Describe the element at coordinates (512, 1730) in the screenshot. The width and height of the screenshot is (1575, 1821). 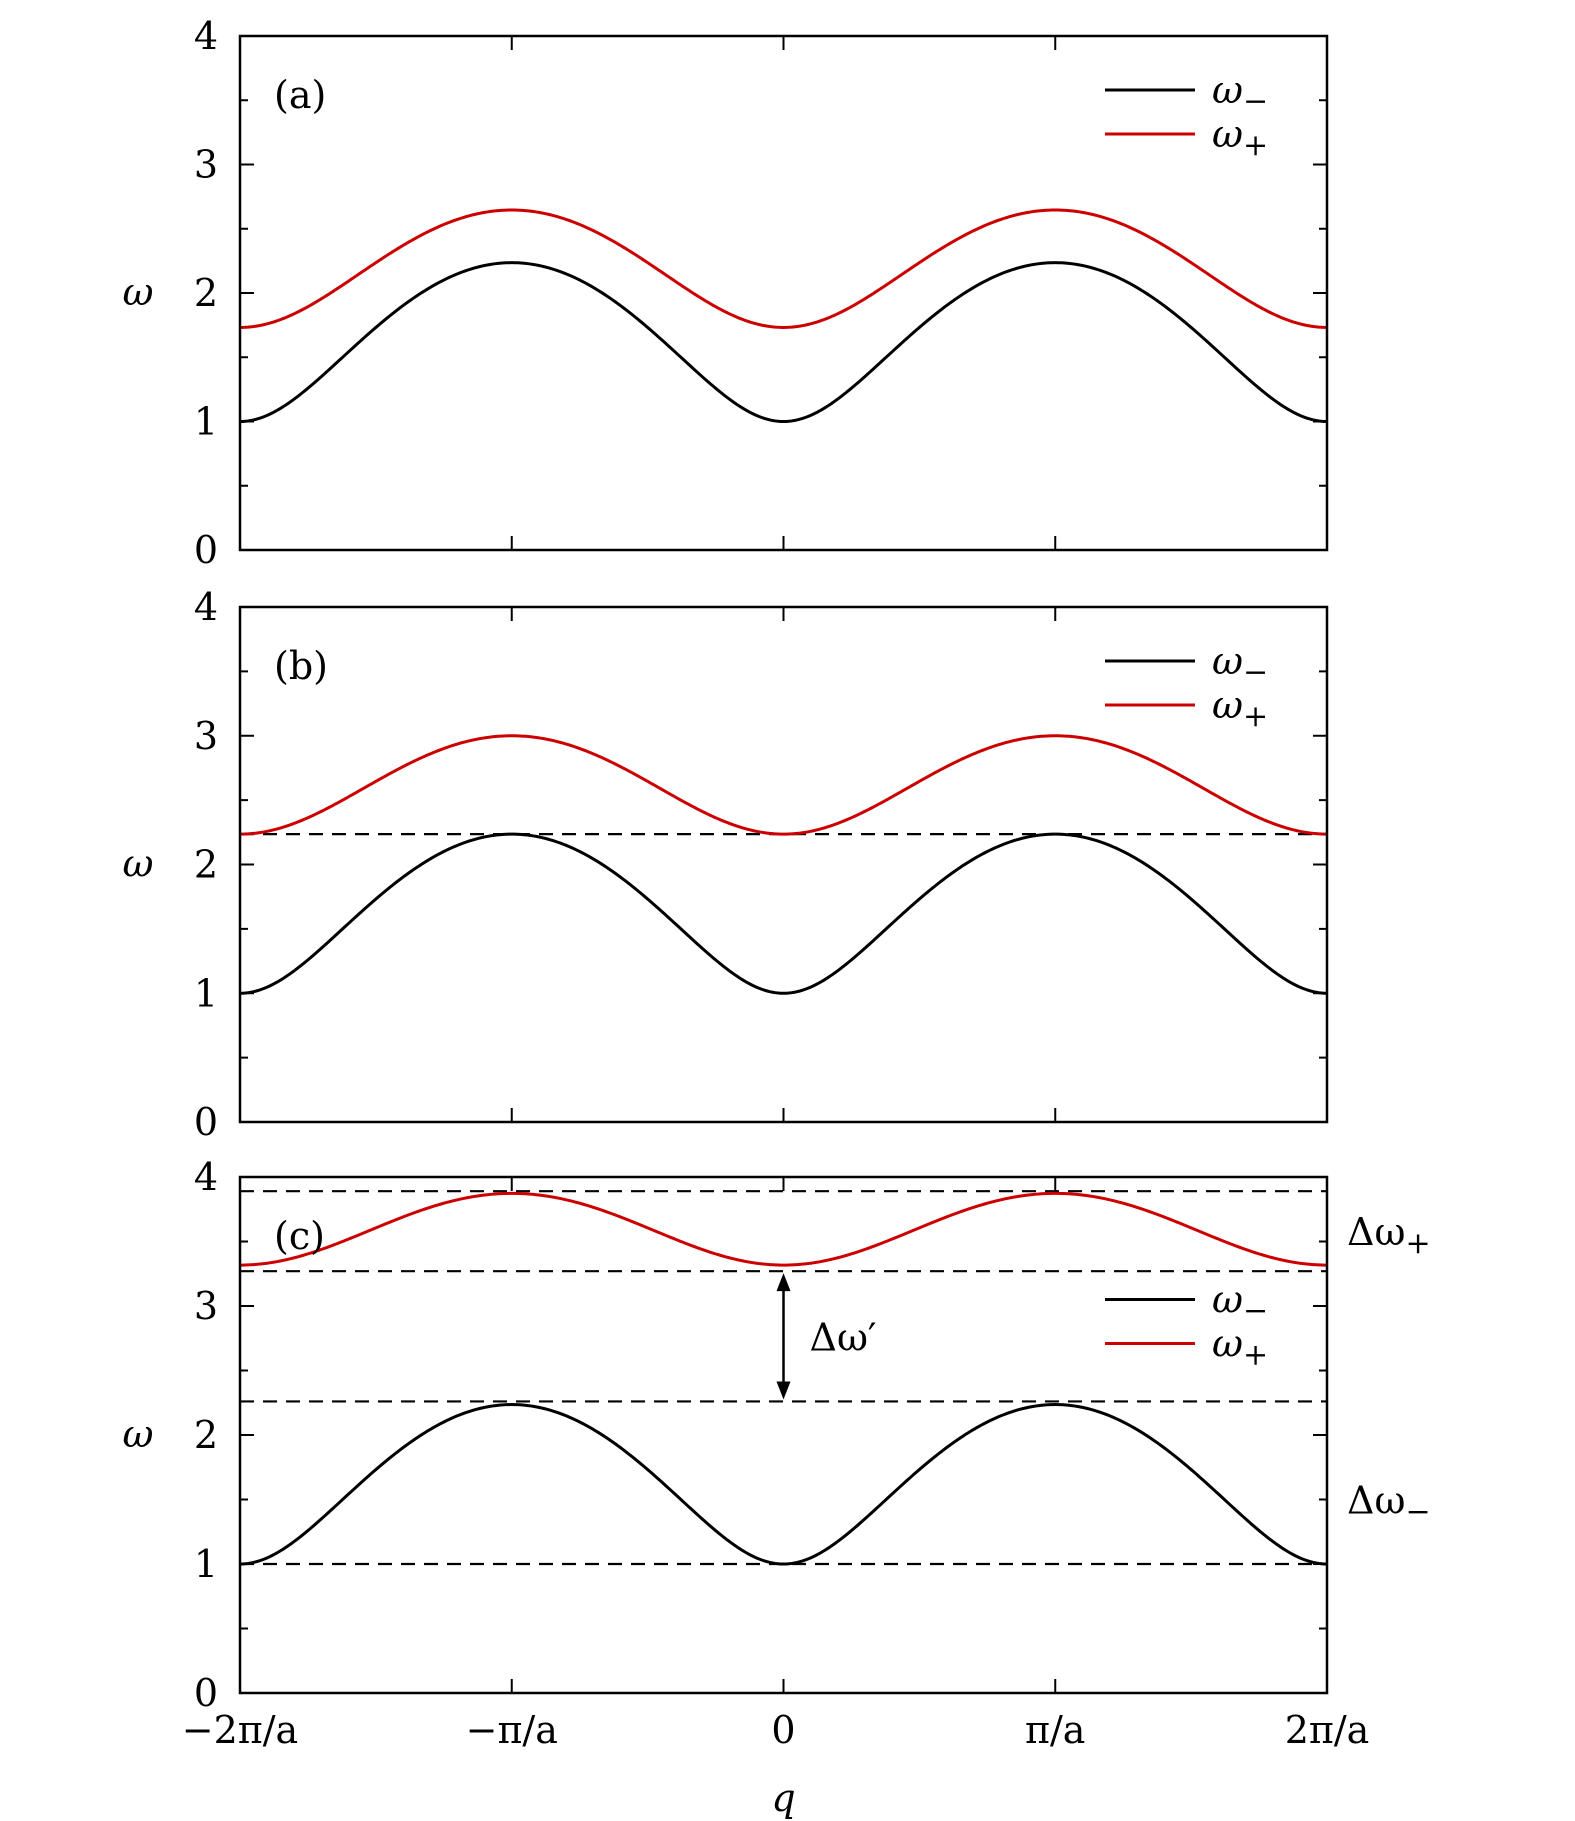
I see `x-tick-label: −π/a` at that location.